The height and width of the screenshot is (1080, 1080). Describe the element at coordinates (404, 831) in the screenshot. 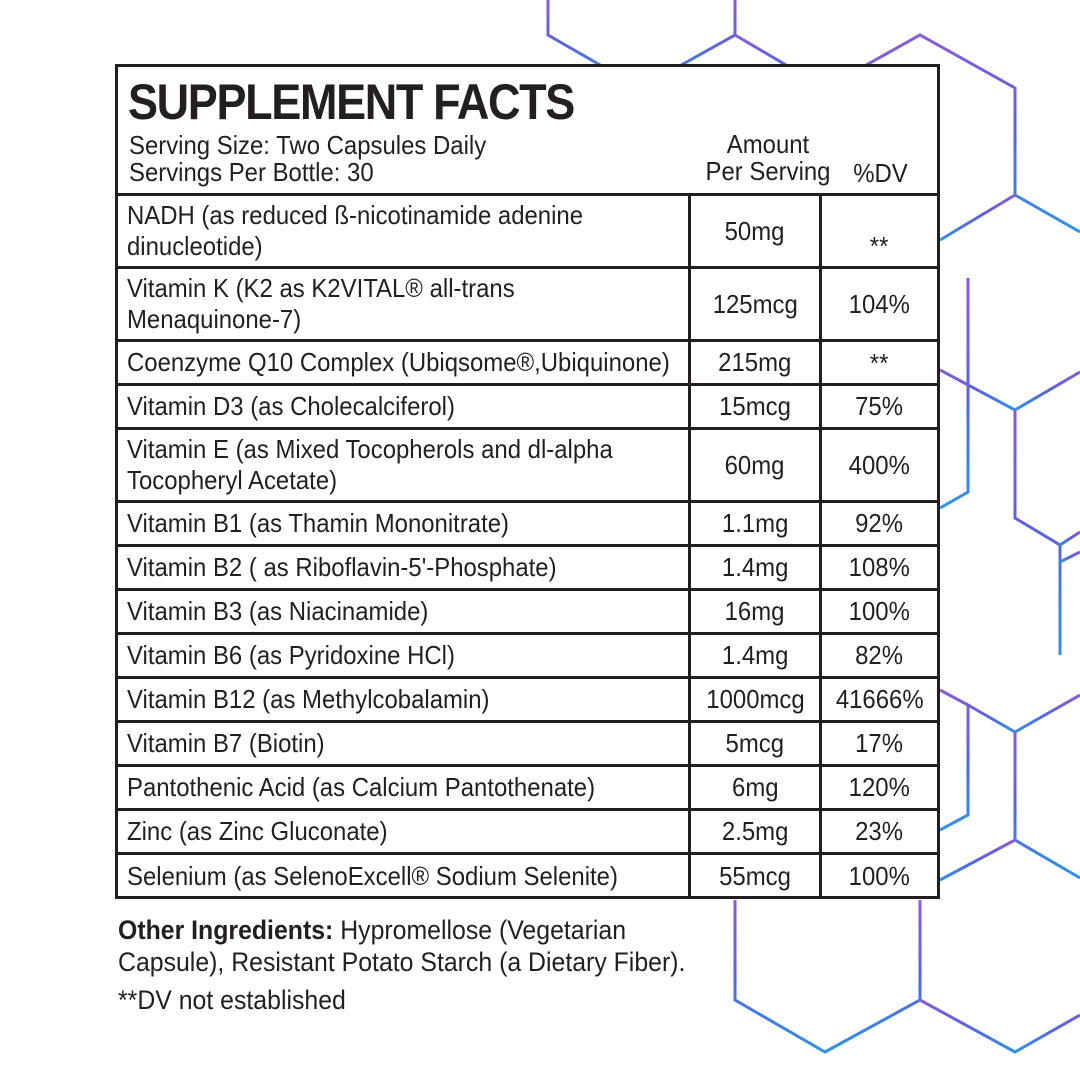

I see `ingredient-name: Zinc (as Zinc Gluconate)` at that location.